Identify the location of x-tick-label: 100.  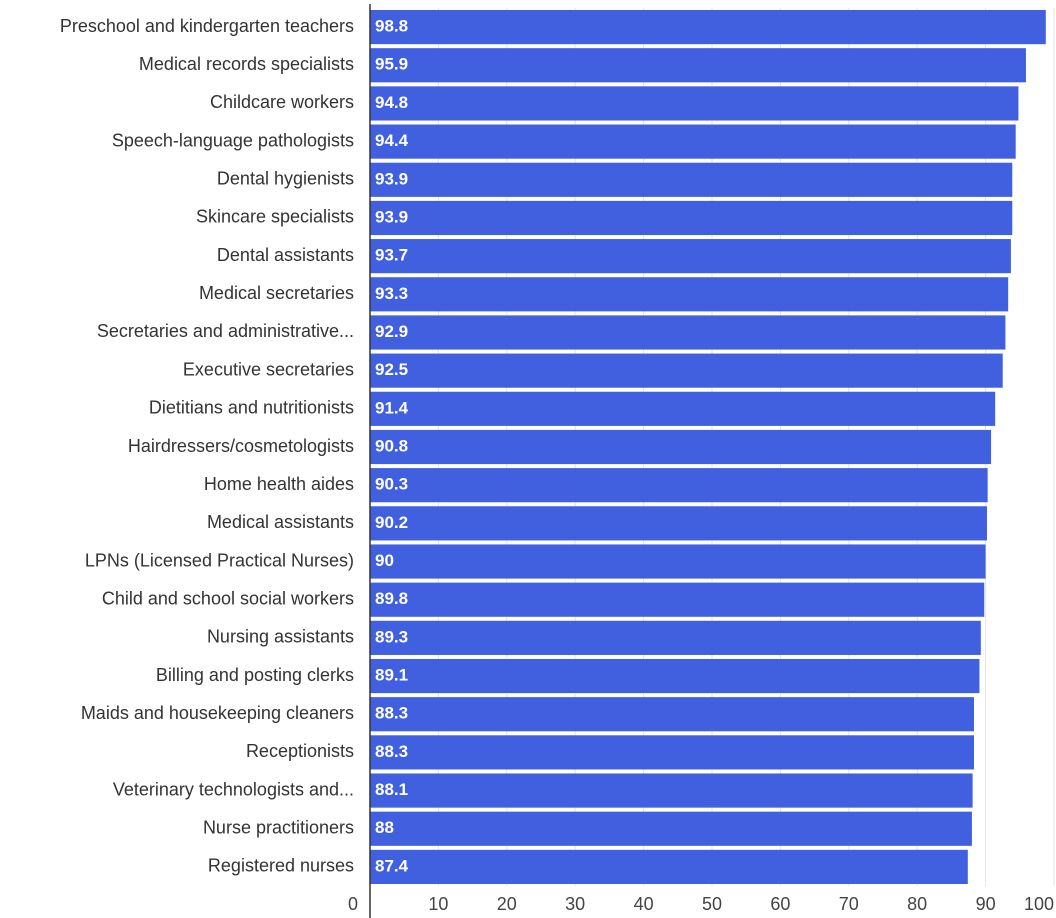
(1039, 904).